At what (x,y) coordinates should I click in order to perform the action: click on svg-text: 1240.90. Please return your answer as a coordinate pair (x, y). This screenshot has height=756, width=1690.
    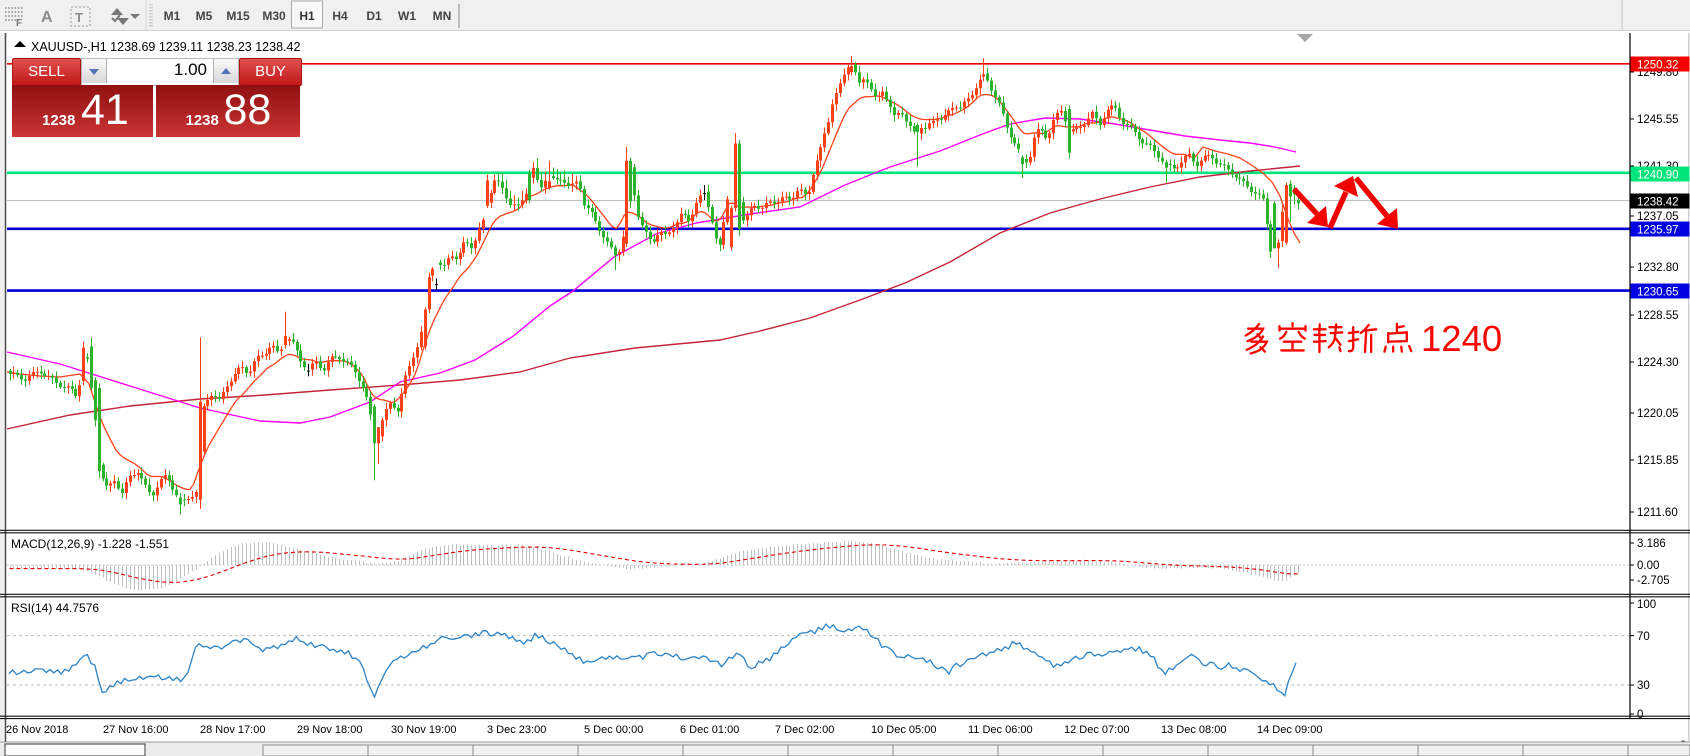
    Looking at the image, I should click on (1658, 176).